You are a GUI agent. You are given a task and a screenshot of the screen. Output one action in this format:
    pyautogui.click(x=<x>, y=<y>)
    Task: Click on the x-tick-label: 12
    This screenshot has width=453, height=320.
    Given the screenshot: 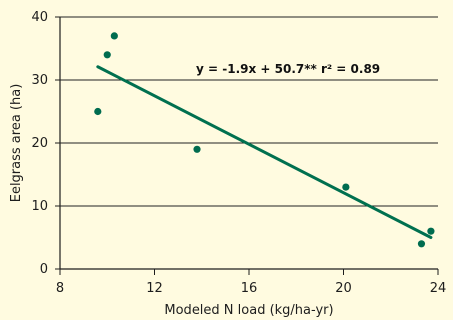 What is the action you would take?
    pyautogui.click(x=154, y=288)
    